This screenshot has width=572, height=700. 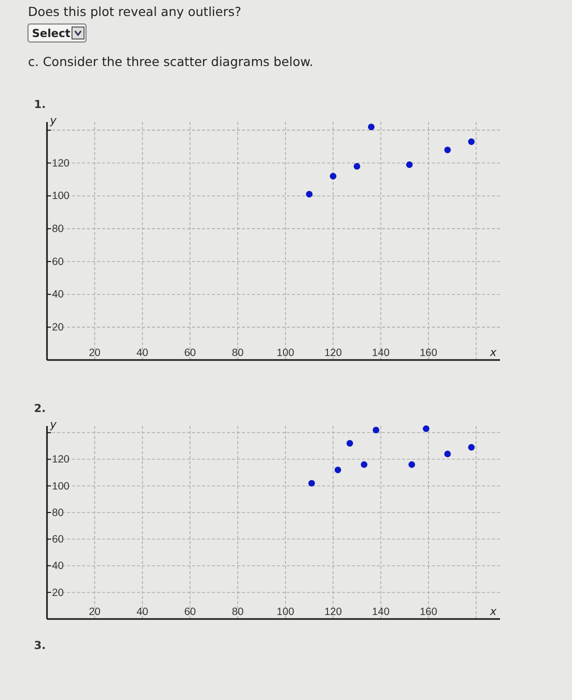 I want to click on text: c. Consider the three scatter diagrams below., so click(x=171, y=61).